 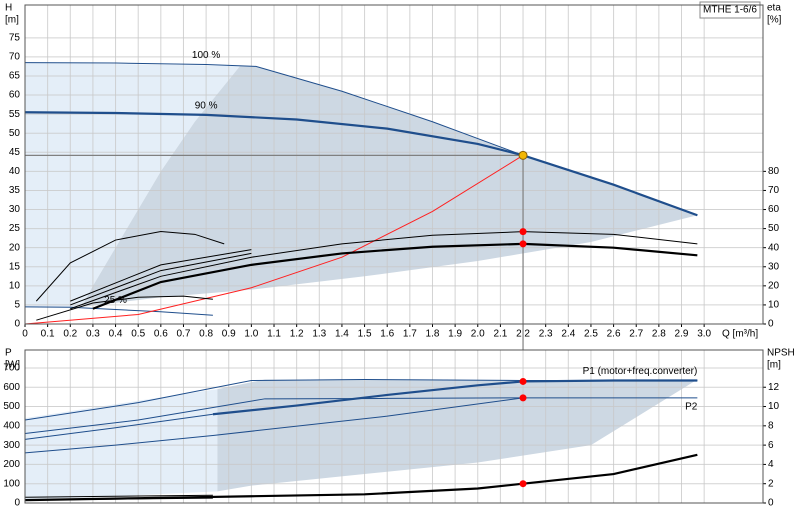 I want to click on x-tick-label: 0.1, so click(x=48, y=334).